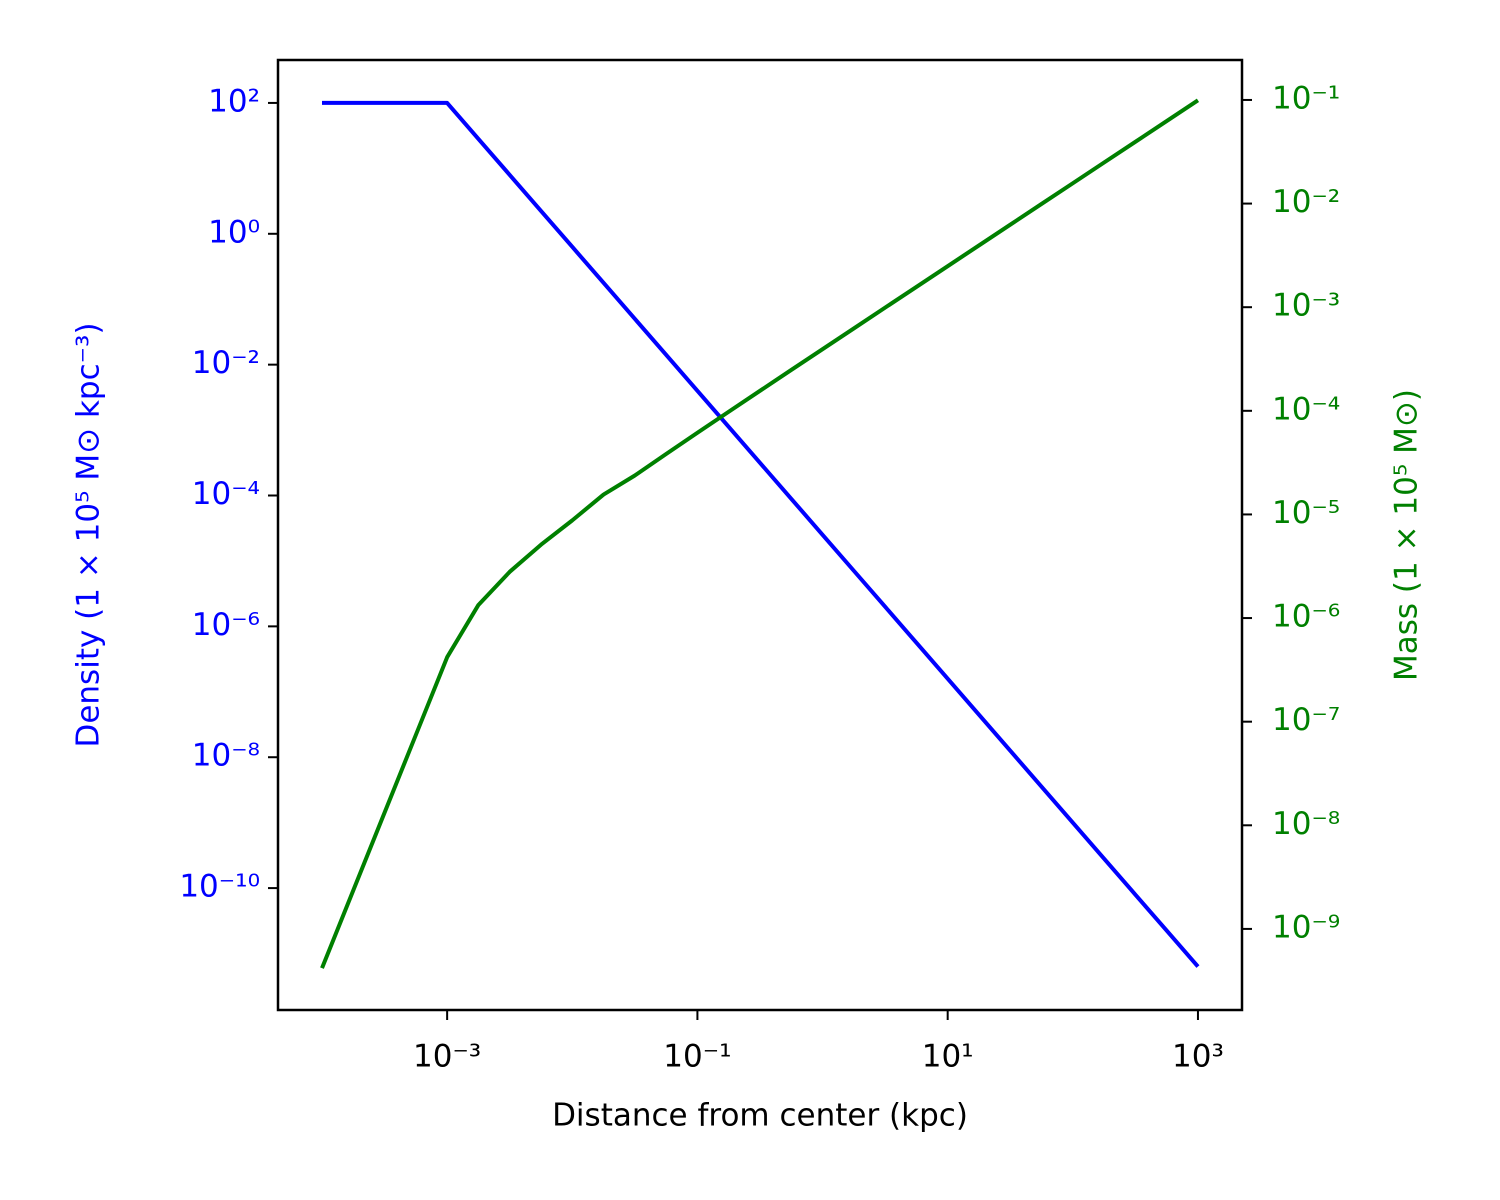 Image resolution: width=1500 pixels, height=1200 pixels. I want to click on y2-tick-label: 10⁻², so click(1306, 202).